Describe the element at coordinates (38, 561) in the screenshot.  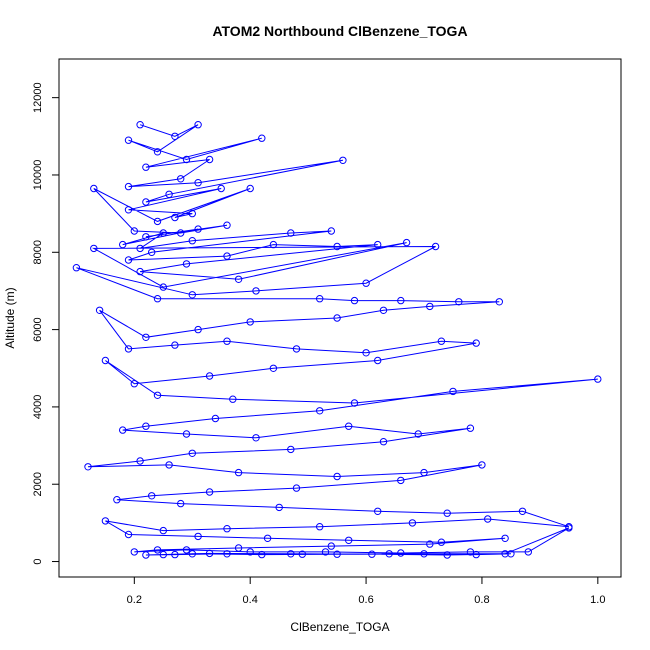
I see `y-tick-label: 0` at that location.